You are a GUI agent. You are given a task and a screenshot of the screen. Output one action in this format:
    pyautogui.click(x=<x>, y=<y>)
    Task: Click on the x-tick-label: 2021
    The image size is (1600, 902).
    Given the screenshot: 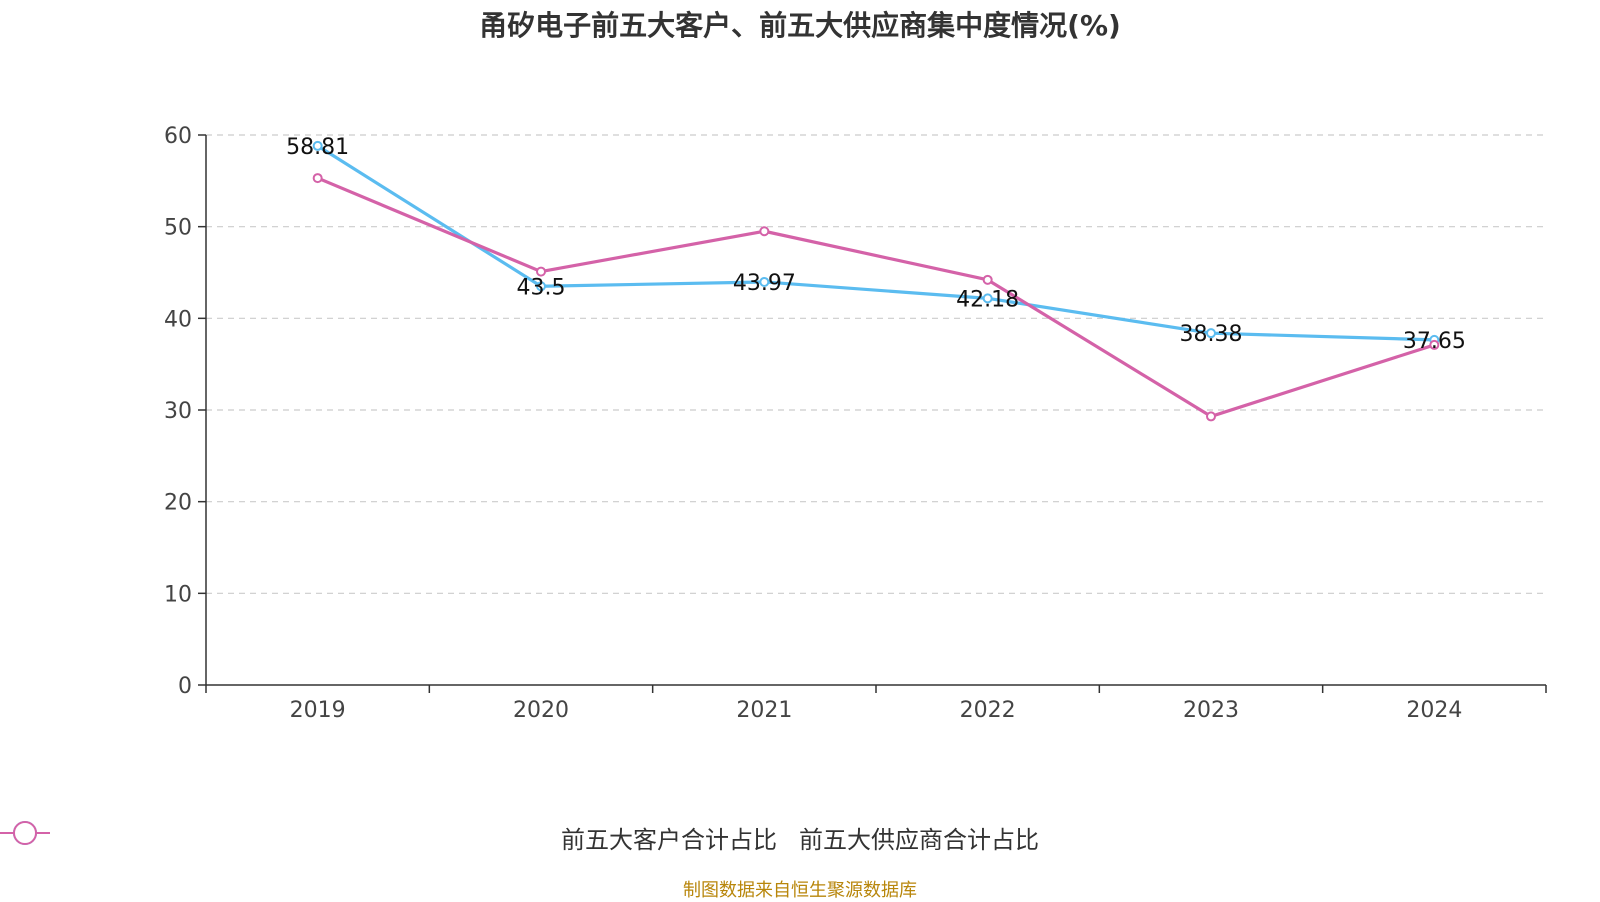 What is the action you would take?
    pyautogui.click(x=764, y=710)
    